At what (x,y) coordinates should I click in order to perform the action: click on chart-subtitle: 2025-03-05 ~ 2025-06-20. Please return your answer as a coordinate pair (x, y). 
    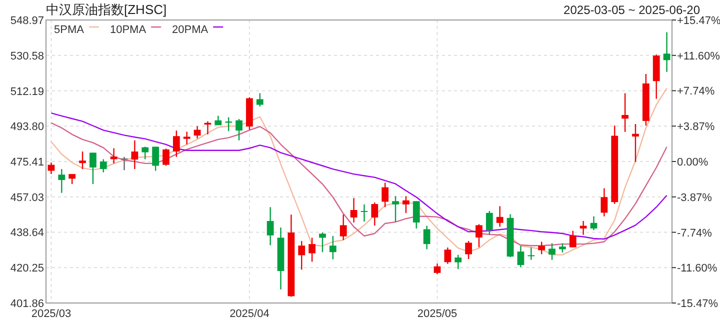
    Looking at the image, I should click on (632, 10).